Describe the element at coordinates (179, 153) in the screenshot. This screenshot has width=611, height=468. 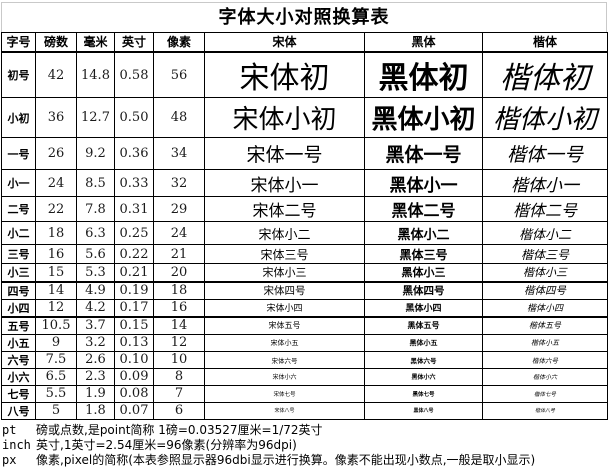
I see `cell-px: 34` at that location.